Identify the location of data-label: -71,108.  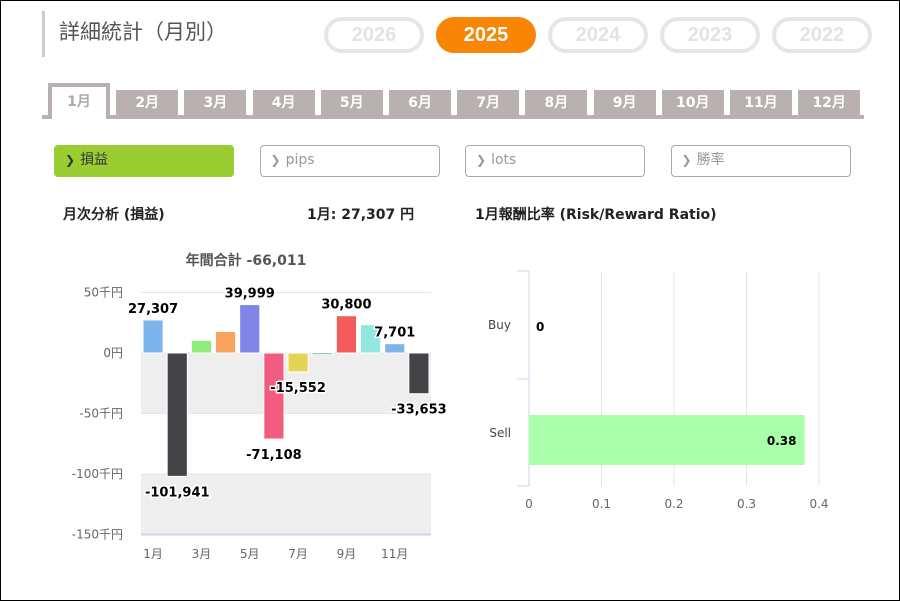
(274, 455).